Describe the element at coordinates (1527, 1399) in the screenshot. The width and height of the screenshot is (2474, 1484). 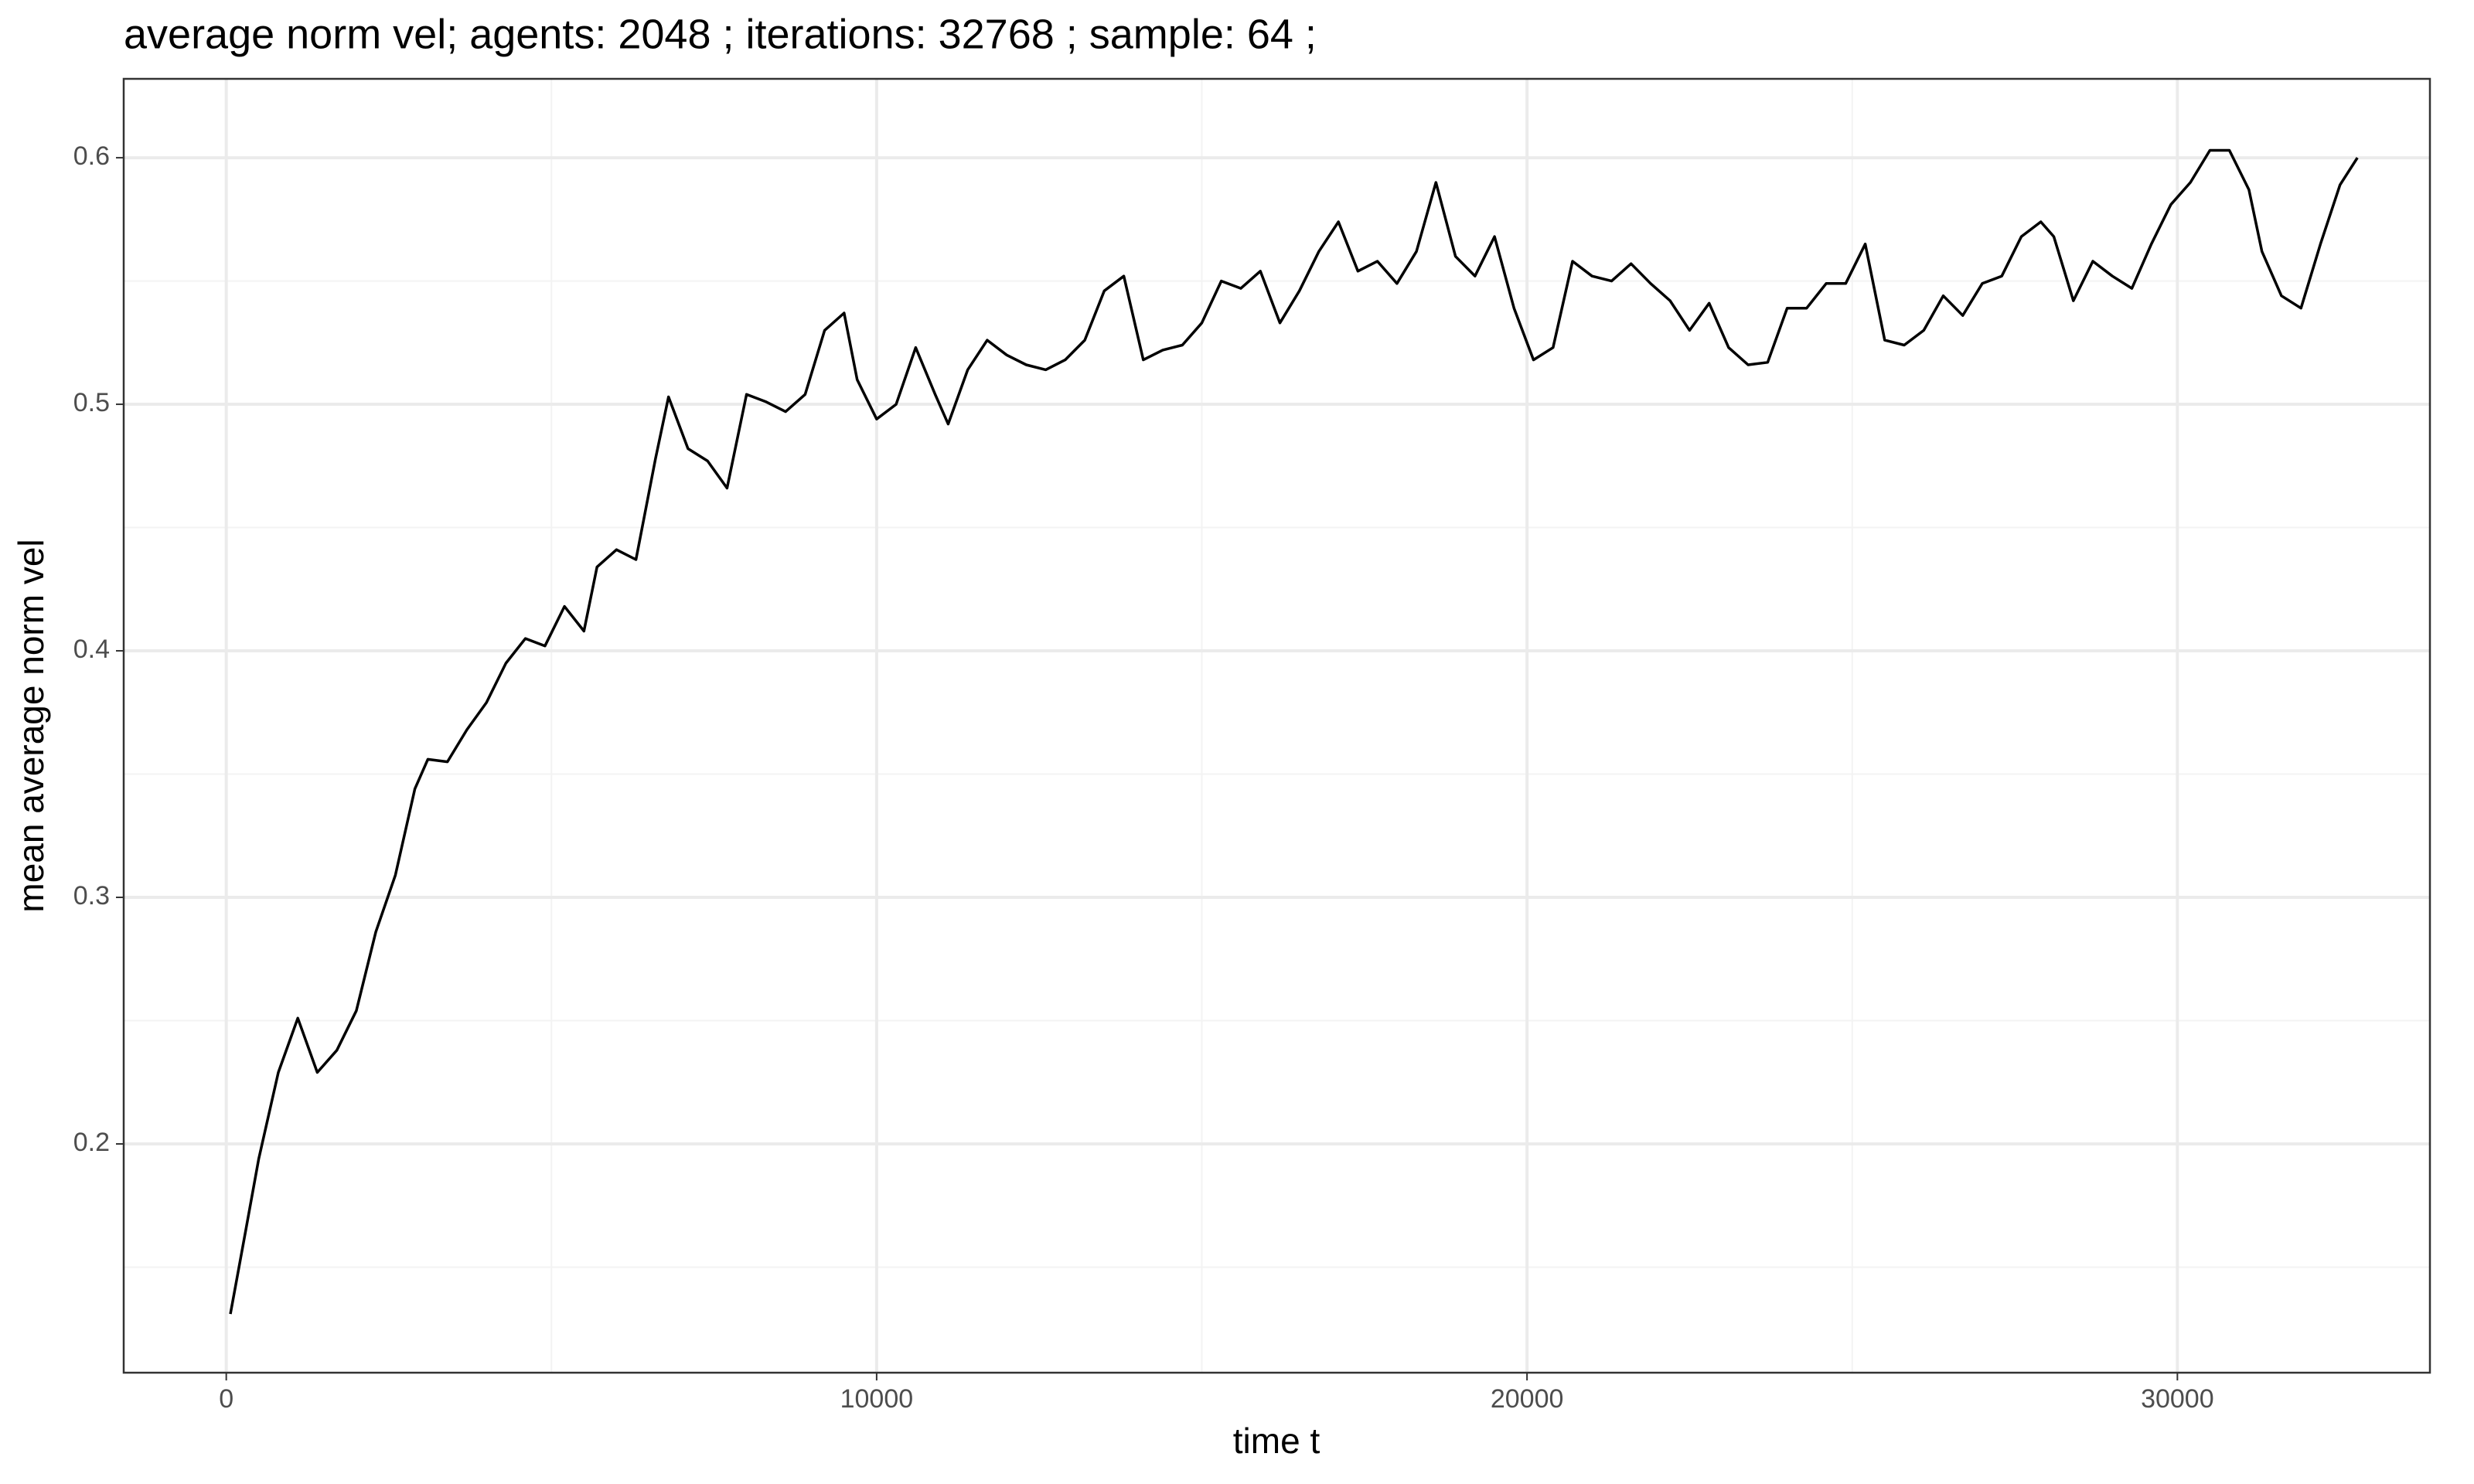
I see `x-tick-label: 20000` at that location.